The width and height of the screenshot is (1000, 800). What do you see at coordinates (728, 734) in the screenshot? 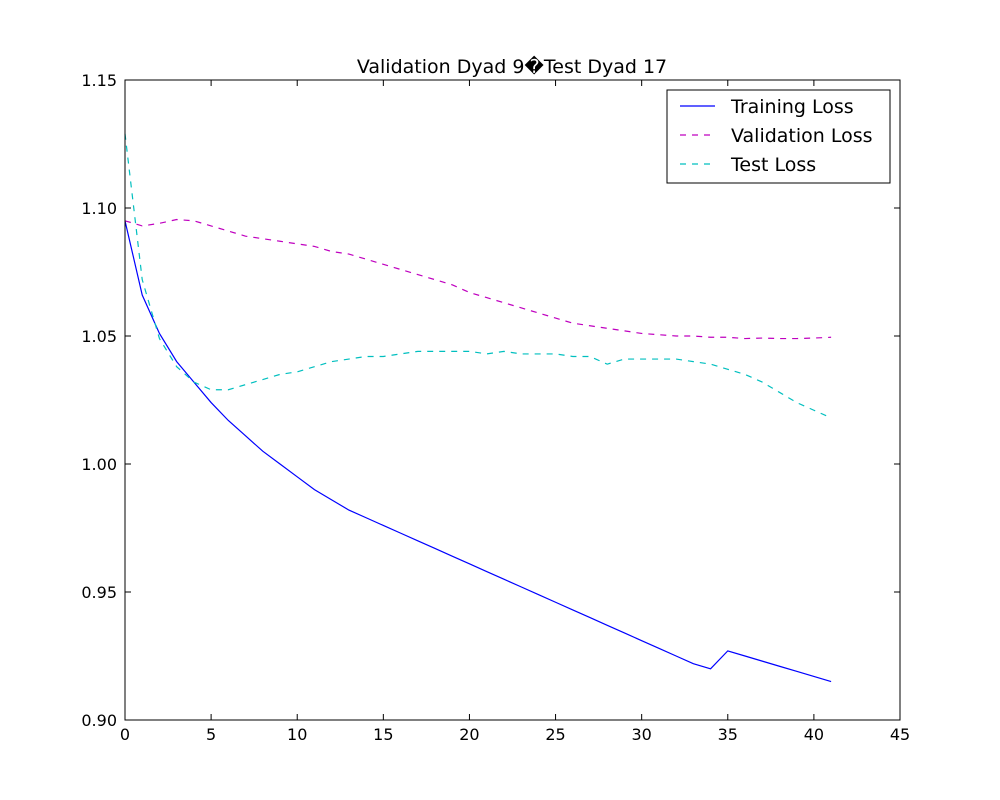
I see `x-tick-label: 35` at bounding box center [728, 734].